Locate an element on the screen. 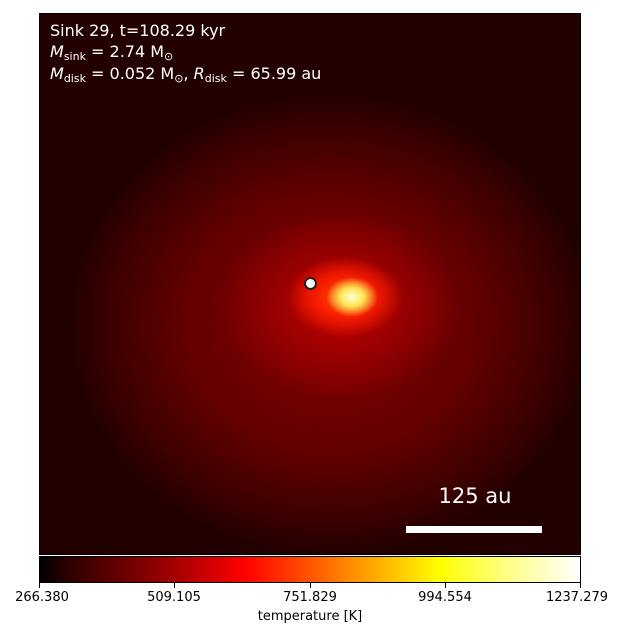 The height and width of the screenshot is (636, 624). scale-bar-label: 125 au is located at coordinates (475, 496).